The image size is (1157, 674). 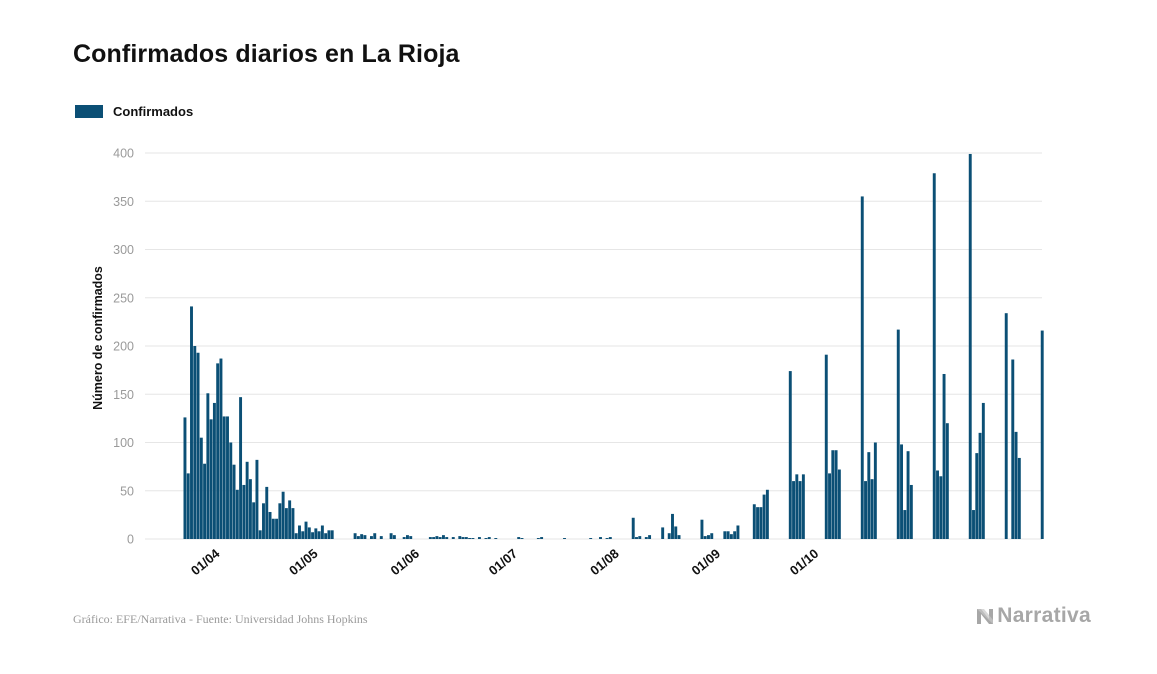 What do you see at coordinates (123, 395) in the screenshot?
I see `y-tick-label: 150` at bounding box center [123, 395].